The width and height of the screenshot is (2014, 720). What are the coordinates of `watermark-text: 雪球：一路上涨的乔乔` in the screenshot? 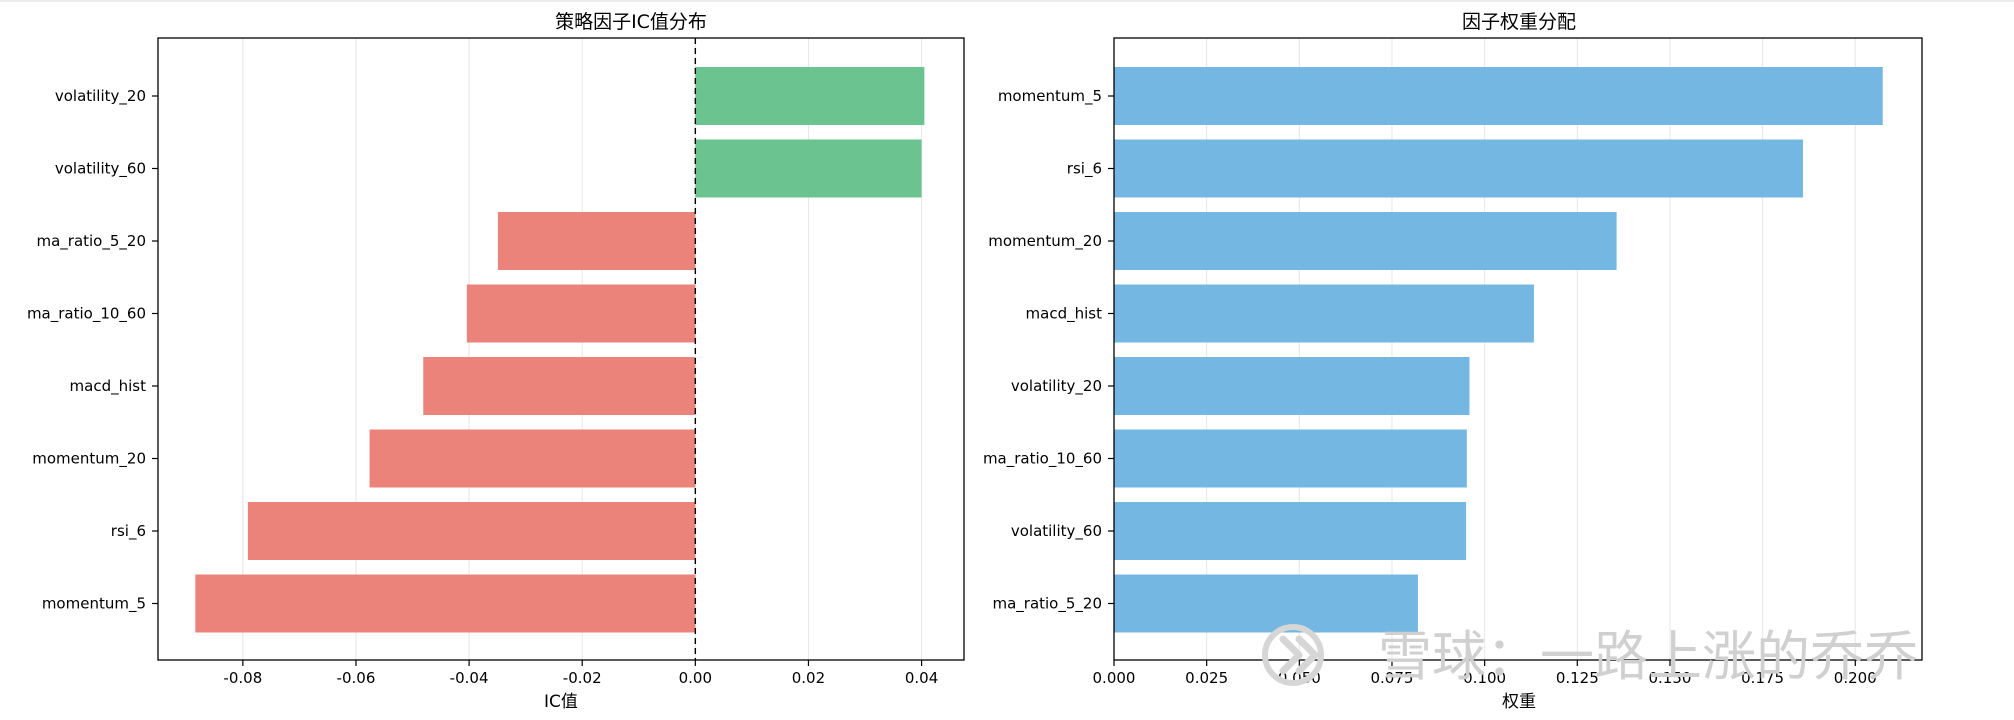 It's located at (1648, 656).